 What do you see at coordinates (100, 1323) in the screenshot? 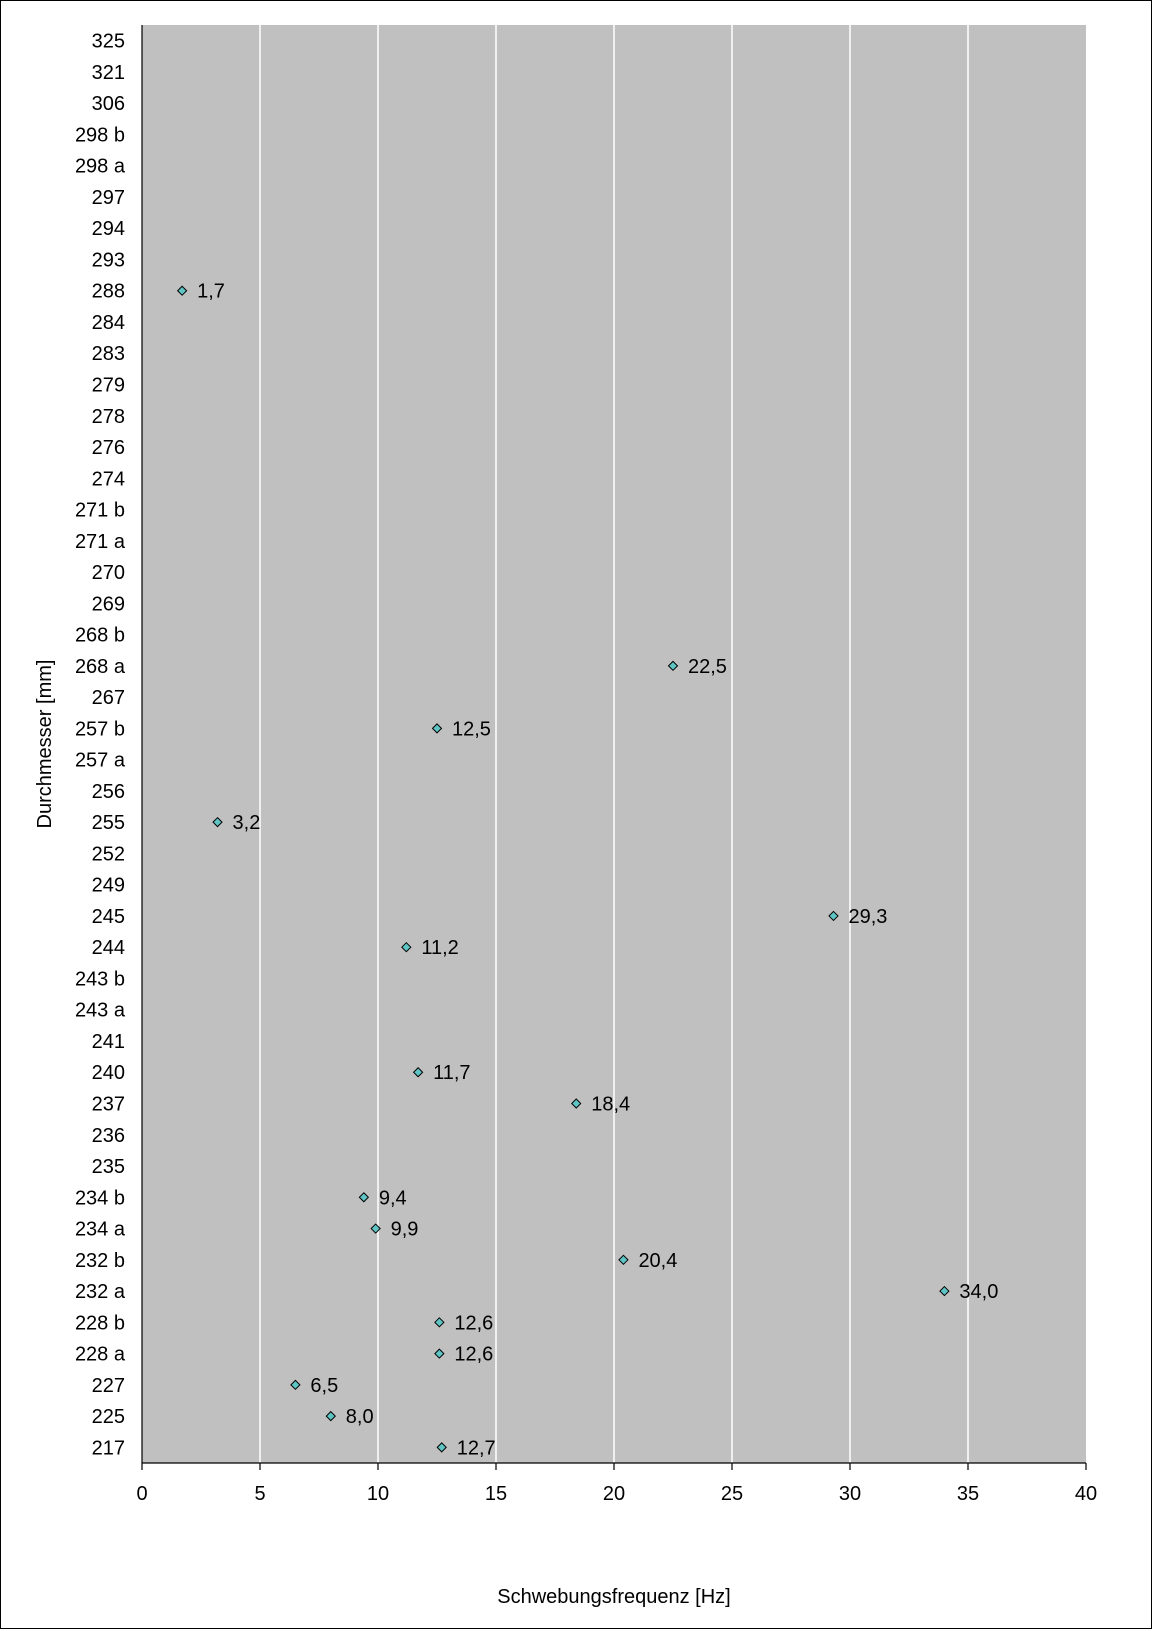
I see `y-category-label: 228 b` at bounding box center [100, 1323].